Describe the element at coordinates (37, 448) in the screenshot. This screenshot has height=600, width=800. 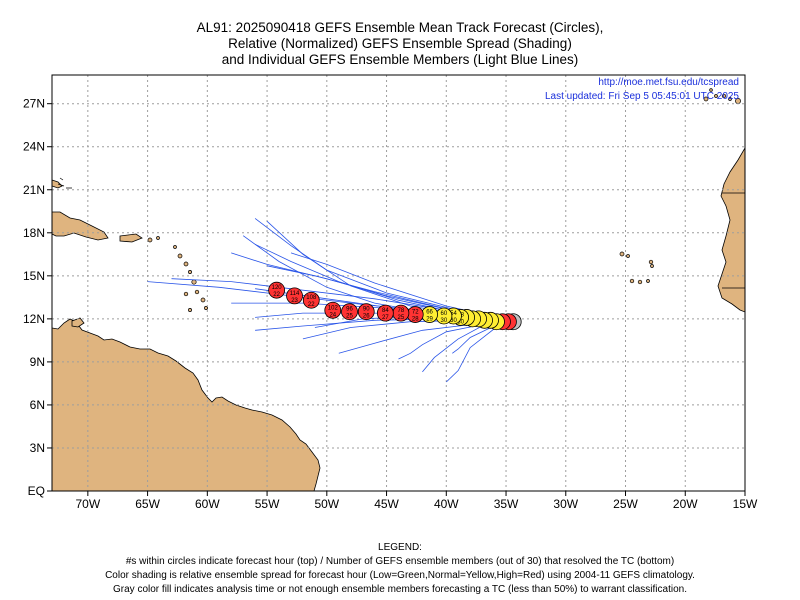
I see `lat-tick-label: 3N` at that location.